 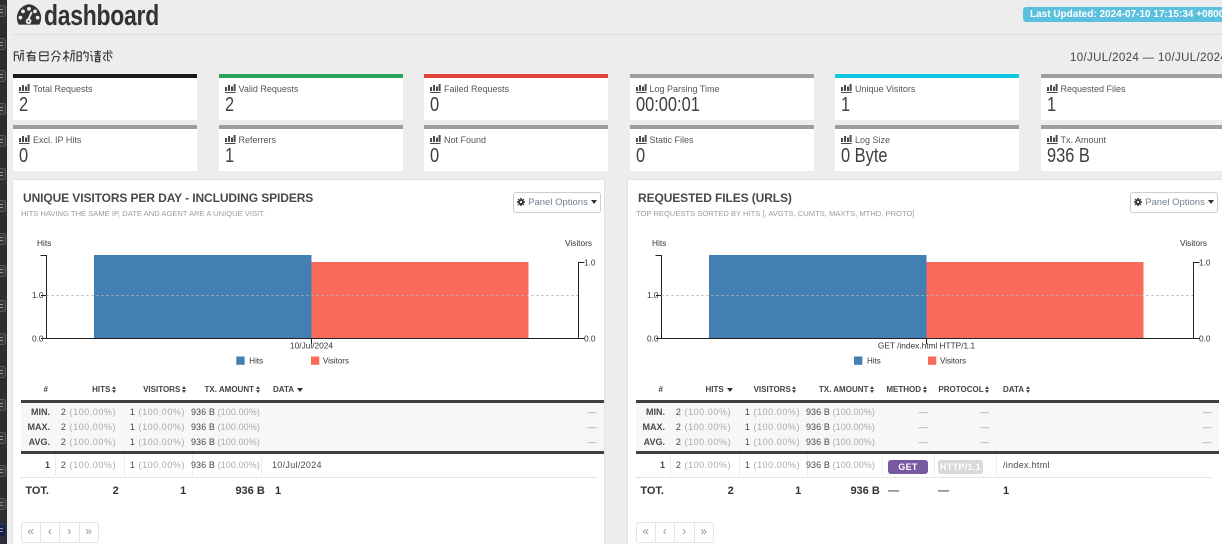 What do you see at coordinates (927, 346) in the screenshot?
I see `svg-text: GET /index.html HTTP/1.1` at bounding box center [927, 346].